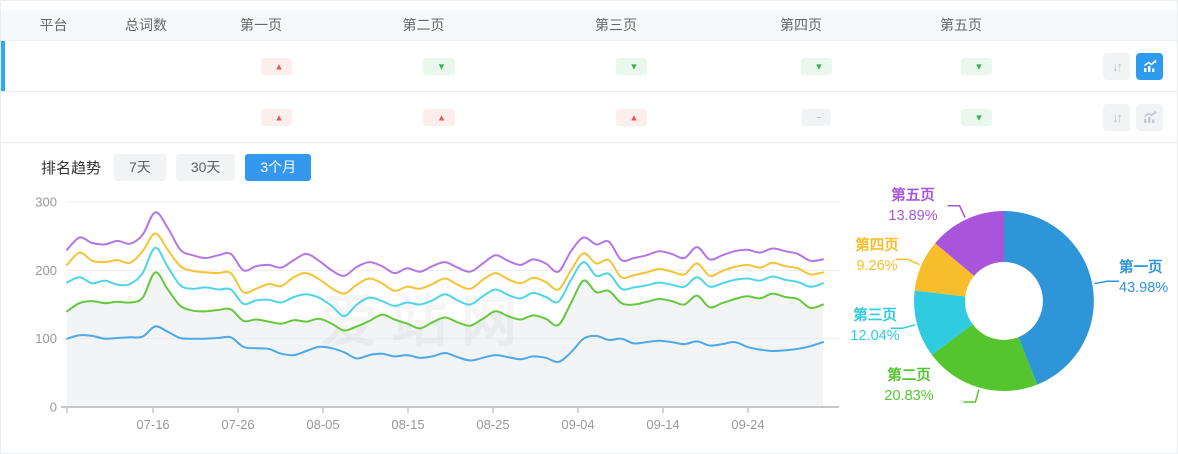  What do you see at coordinates (46, 202) in the screenshot?
I see `y-tick-label: 300` at bounding box center [46, 202].